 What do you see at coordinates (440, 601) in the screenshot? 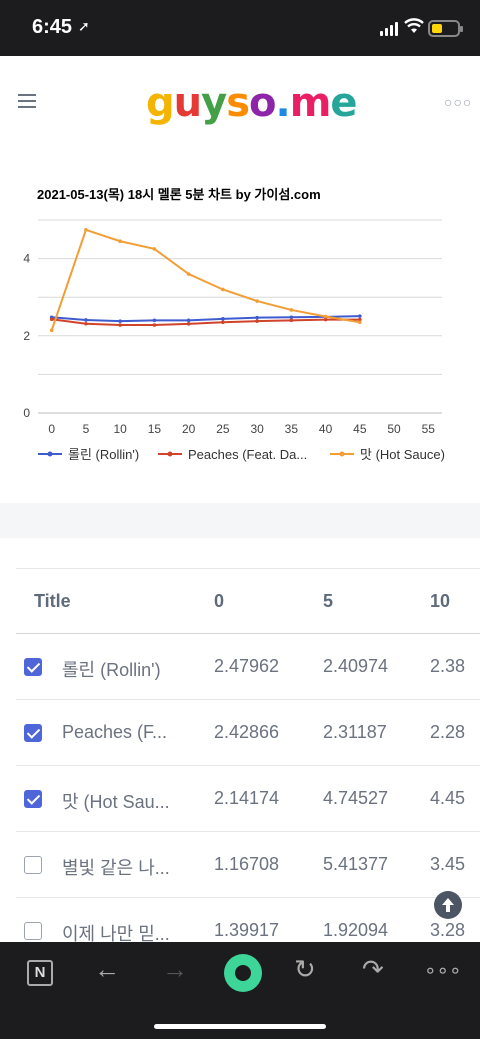
I see `header-col-10: 10` at bounding box center [440, 601].